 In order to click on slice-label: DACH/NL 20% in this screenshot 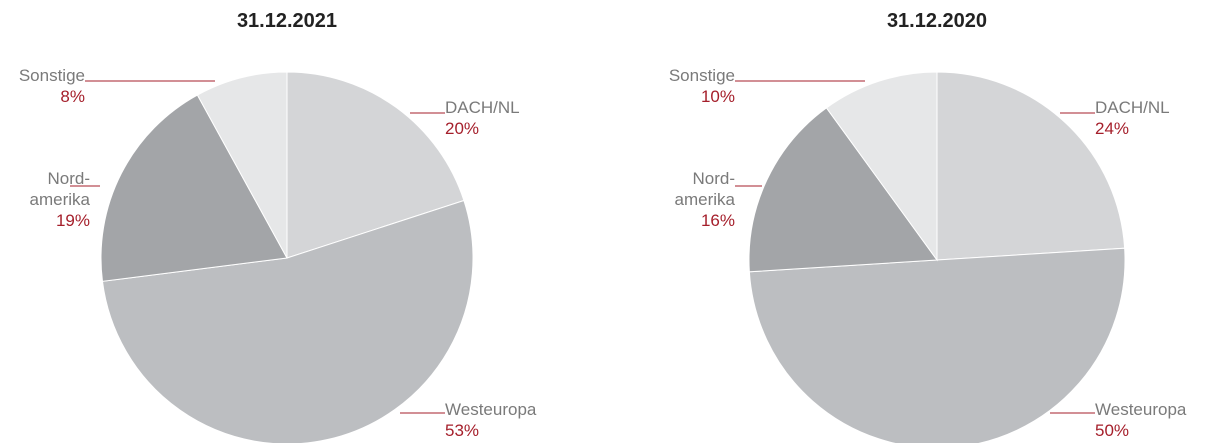, I will do `click(482, 118)`.